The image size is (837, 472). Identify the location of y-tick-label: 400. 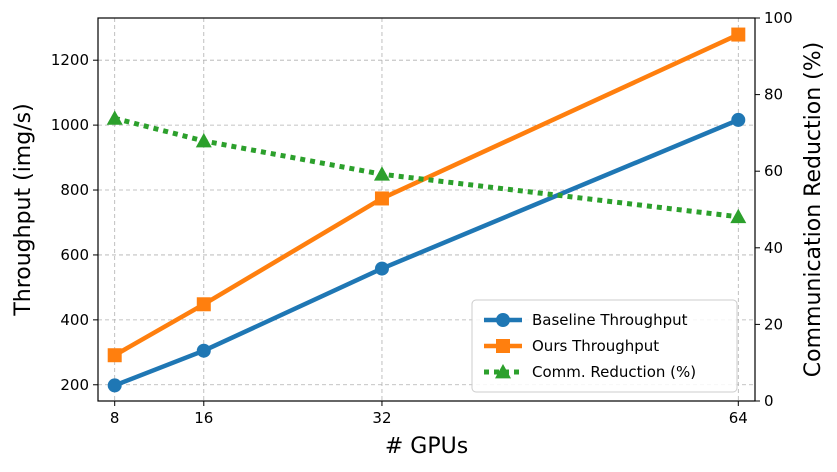
(74, 320).